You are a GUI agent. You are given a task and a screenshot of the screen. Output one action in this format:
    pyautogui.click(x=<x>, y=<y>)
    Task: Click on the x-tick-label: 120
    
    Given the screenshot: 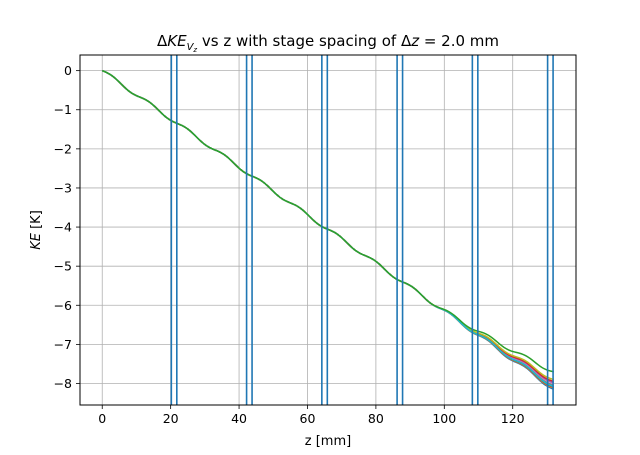 What is the action you would take?
    pyautogui.click(x=513, y=418)
    